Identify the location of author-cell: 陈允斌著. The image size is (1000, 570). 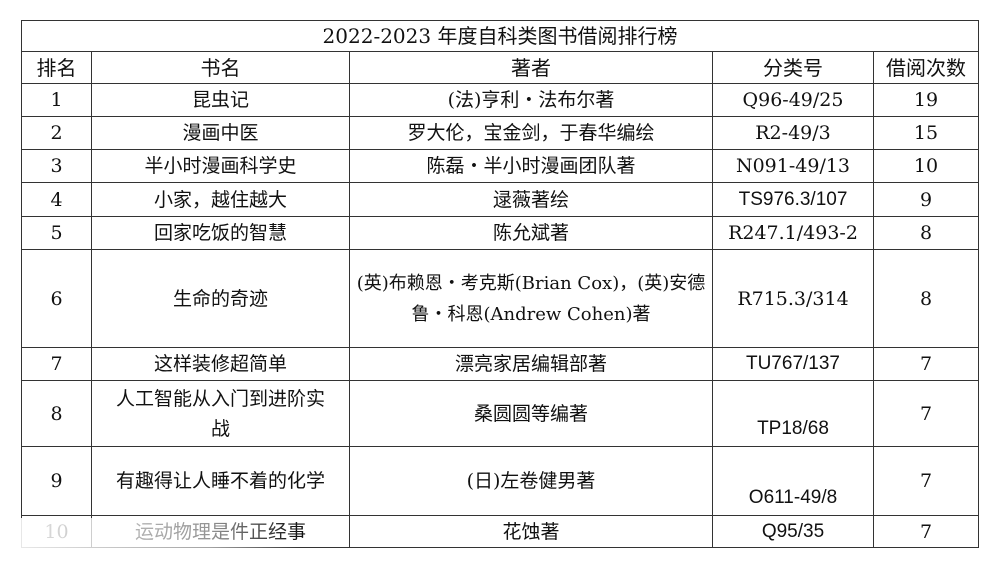
(531, 233).